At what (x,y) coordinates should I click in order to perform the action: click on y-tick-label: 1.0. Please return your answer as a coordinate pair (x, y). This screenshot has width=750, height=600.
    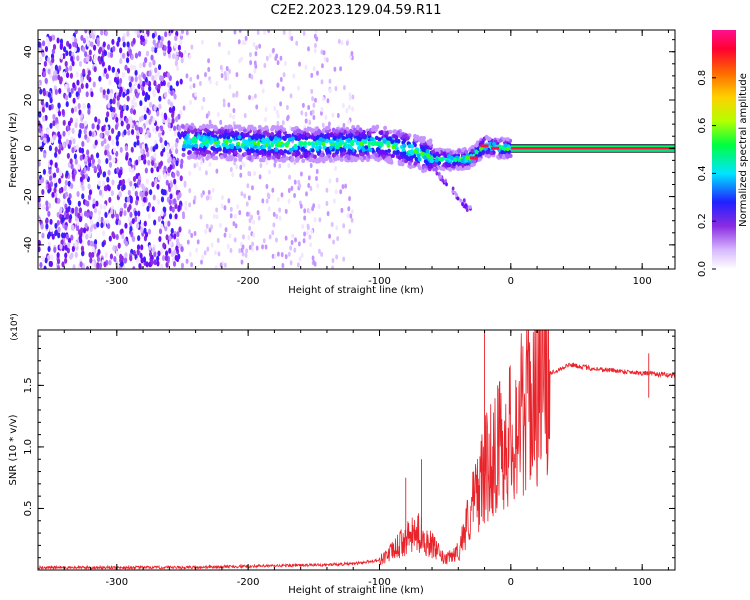
    Looking at the image, I should click on (28, 447).